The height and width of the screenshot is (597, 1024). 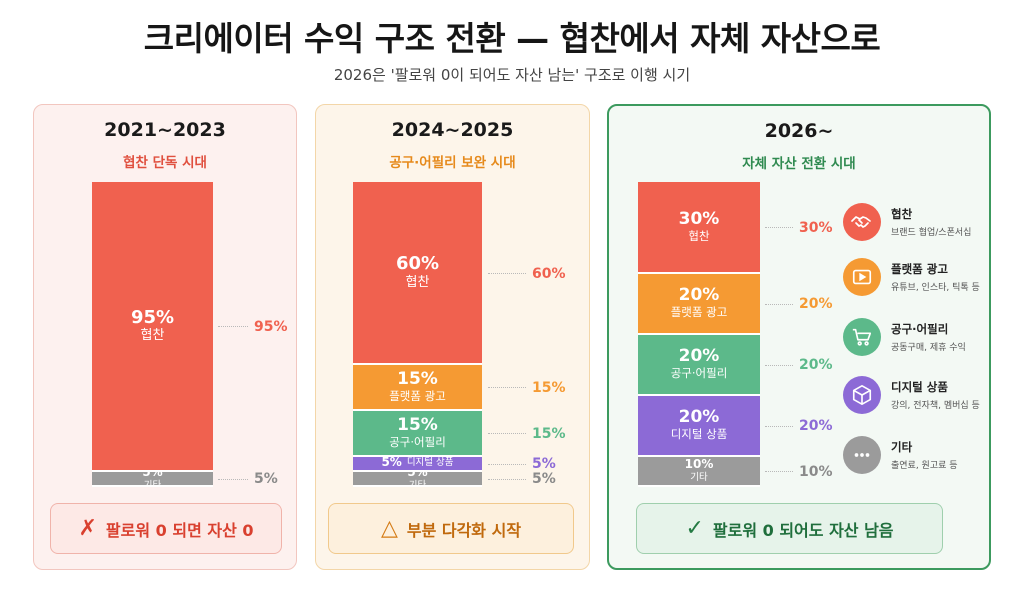 I want to click on bar-segment-sponsorship: 60% 협찬, so click(x=417, y=273).